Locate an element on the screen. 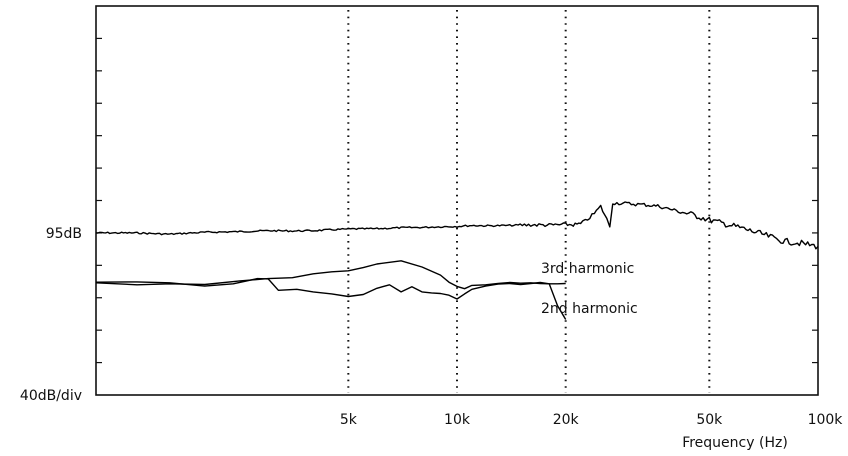  x-tick-label: 10k is located at coordinates (457, 420).